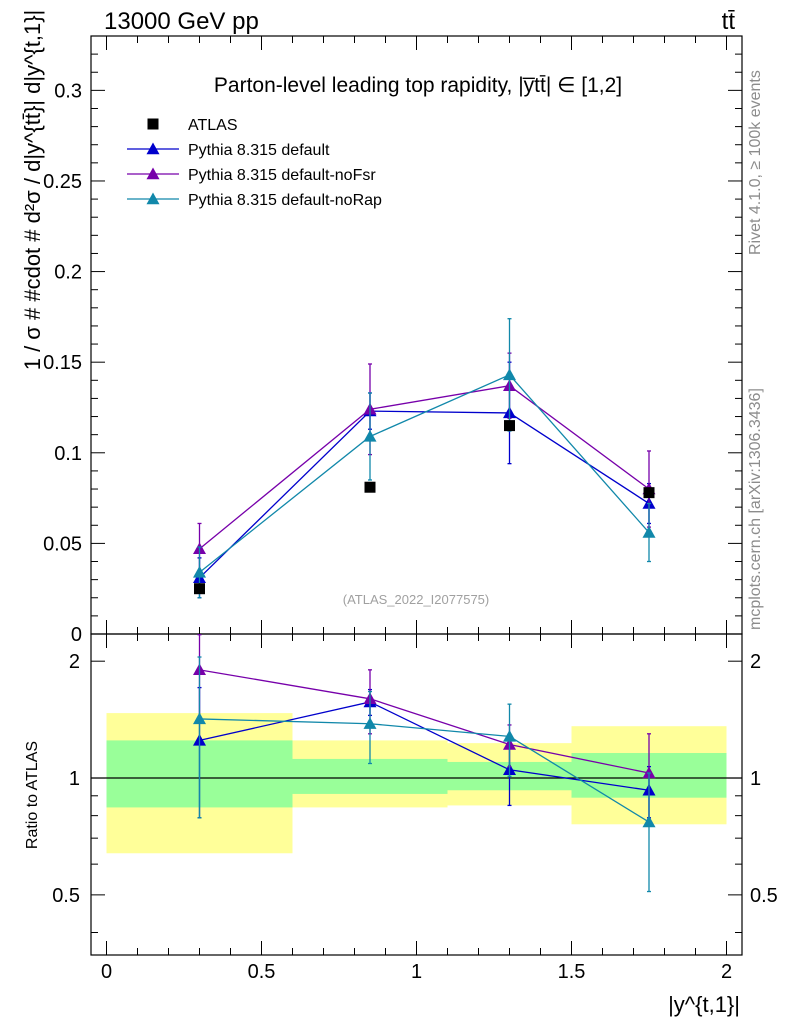  Describe the element at coordinates (74, 662) in the screenshot. I see `ratio-y-tick-label: 2` at that location.